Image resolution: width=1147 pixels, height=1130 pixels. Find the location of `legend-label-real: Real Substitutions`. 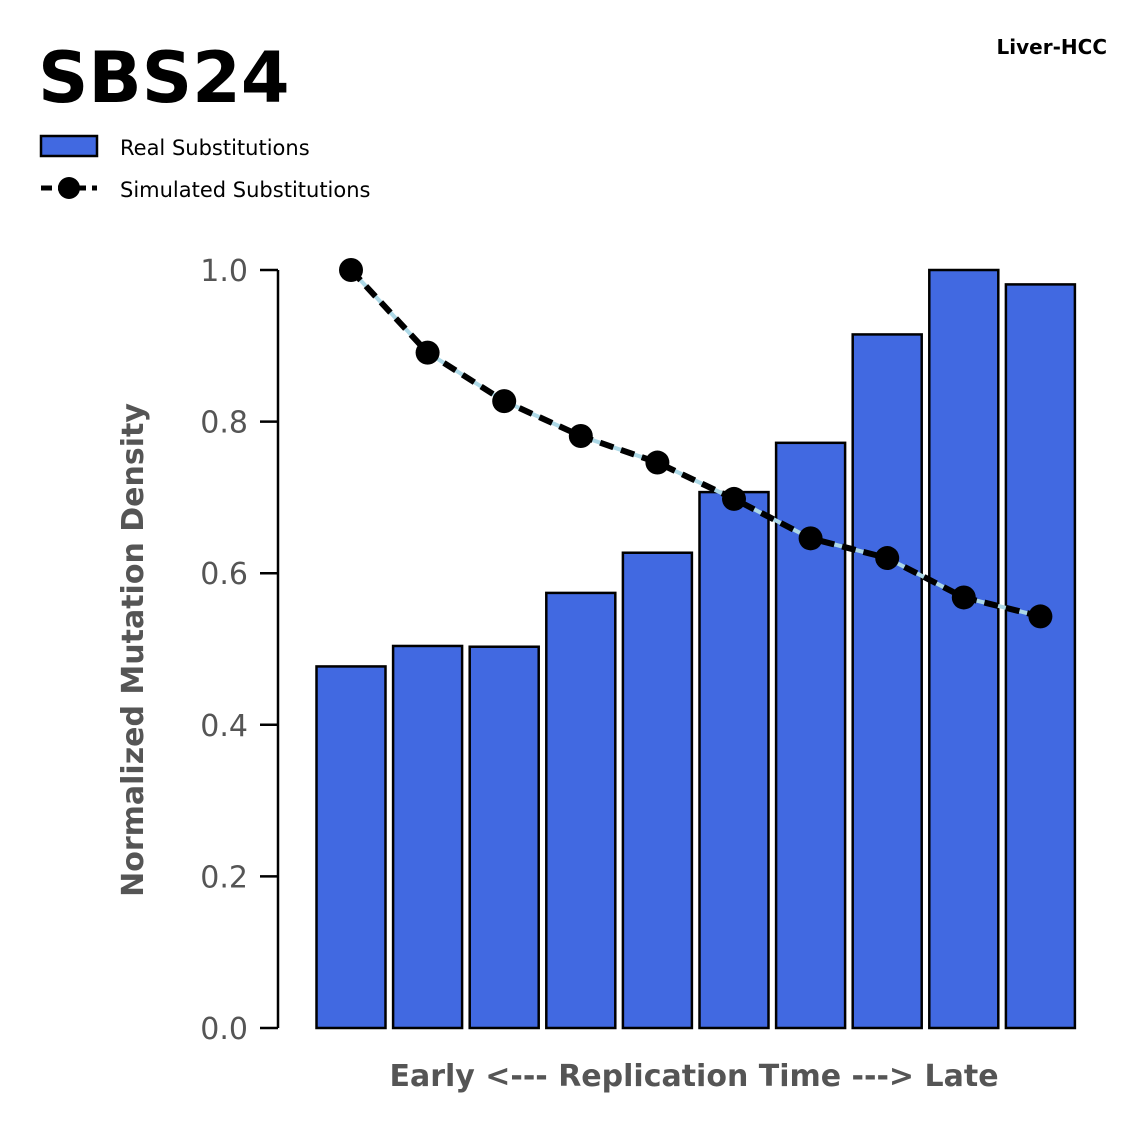

legend-label-real: Real Substitutions is located at coordinates (215, 148).